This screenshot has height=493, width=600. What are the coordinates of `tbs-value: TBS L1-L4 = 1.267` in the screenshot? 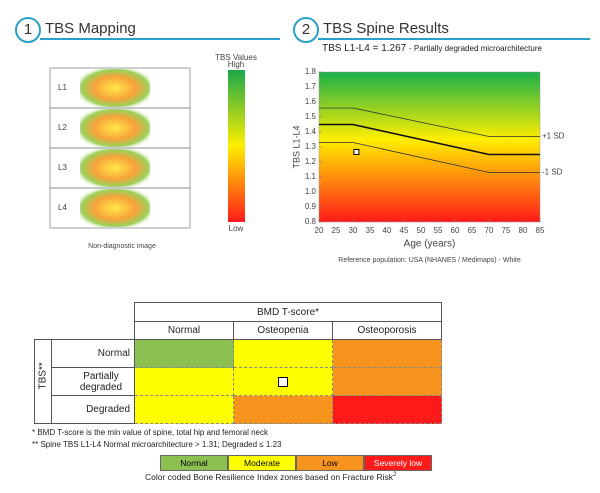 It's located at (364, 48).